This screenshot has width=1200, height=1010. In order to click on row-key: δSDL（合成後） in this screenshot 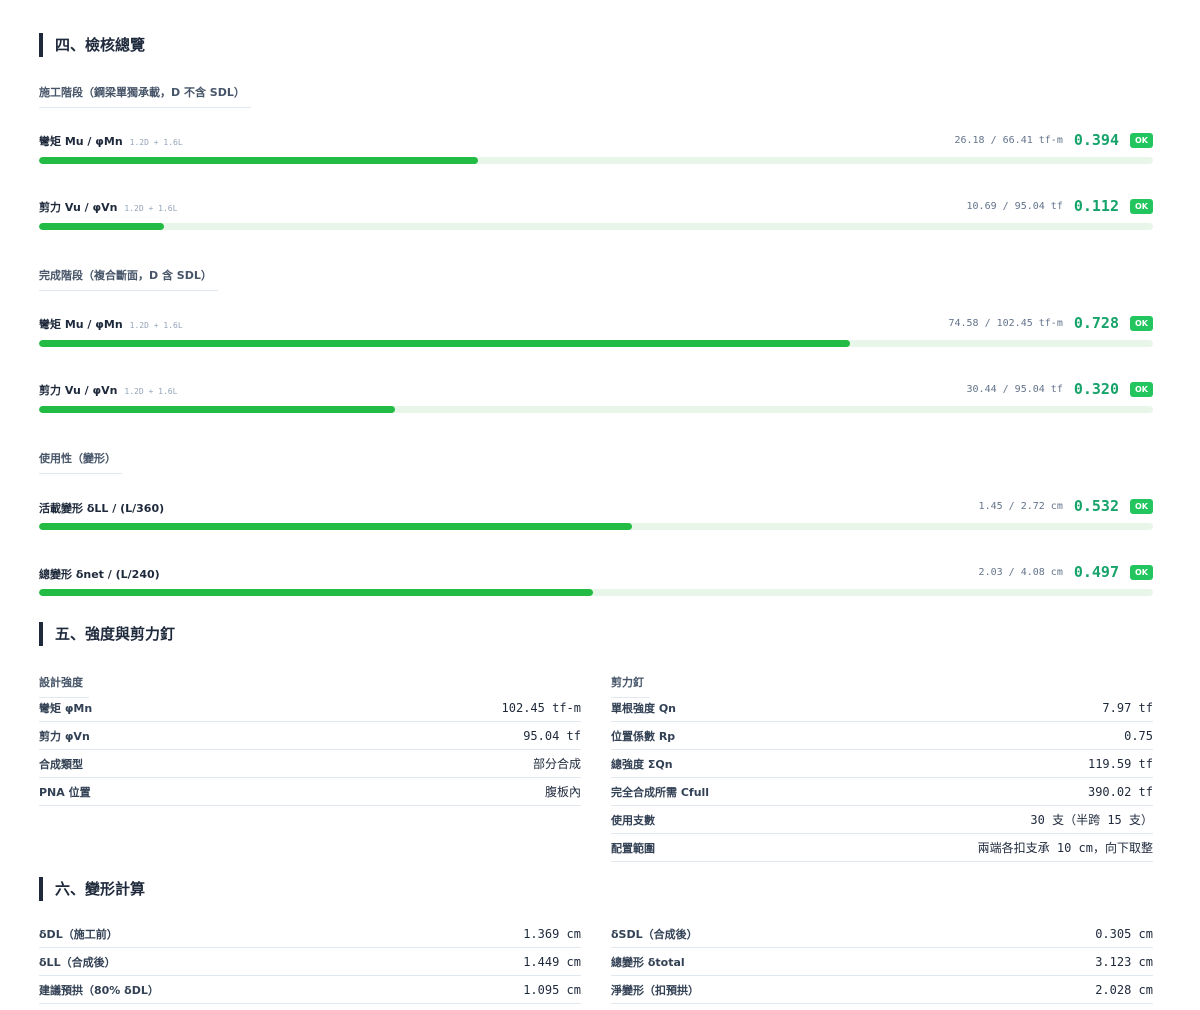, I will do `click(654, 934)`.